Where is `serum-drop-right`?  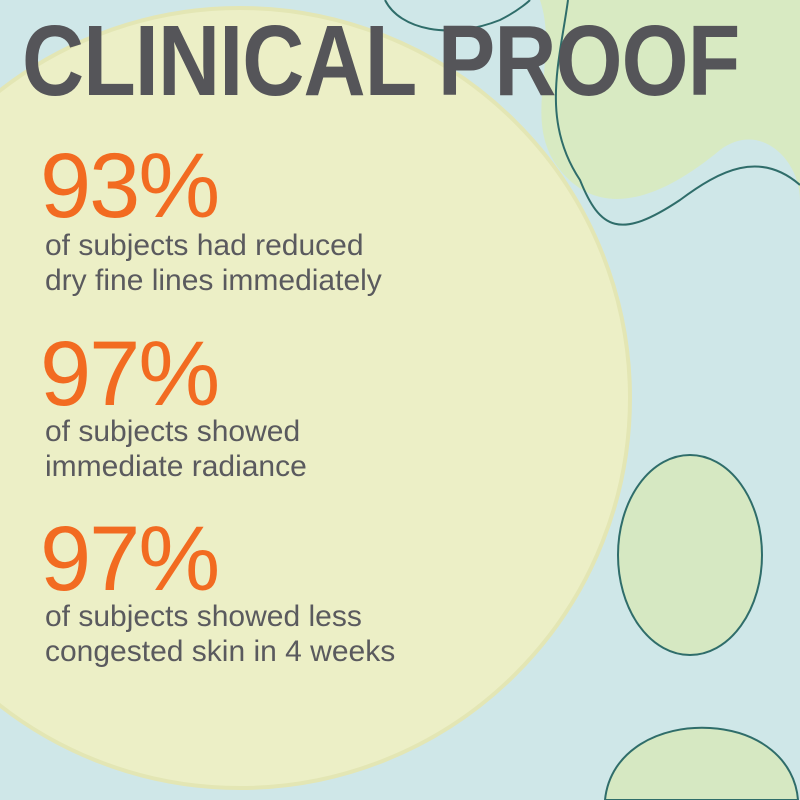 serum-drop-right is located at coordinates (690, 555).